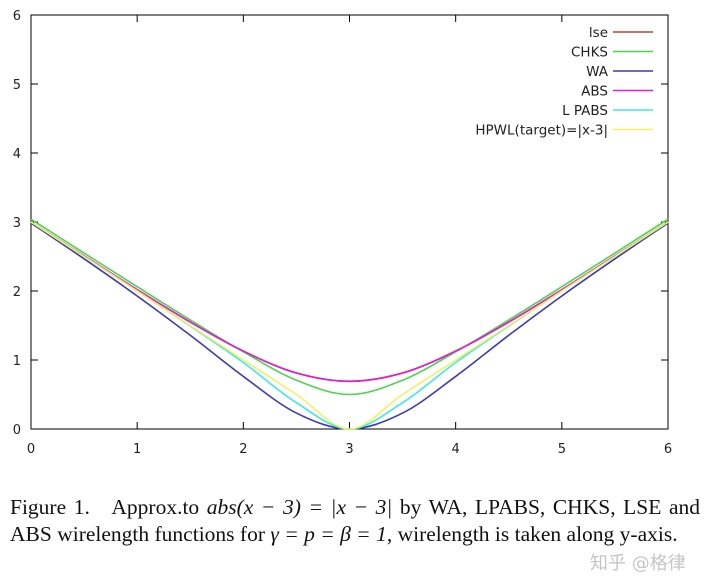 This screenshot has height=578, width=708. What do you see at coordinates (50, 507) in the screenshot?
I see `caption-label: Figure 1.` at bounding box center [50, 507].